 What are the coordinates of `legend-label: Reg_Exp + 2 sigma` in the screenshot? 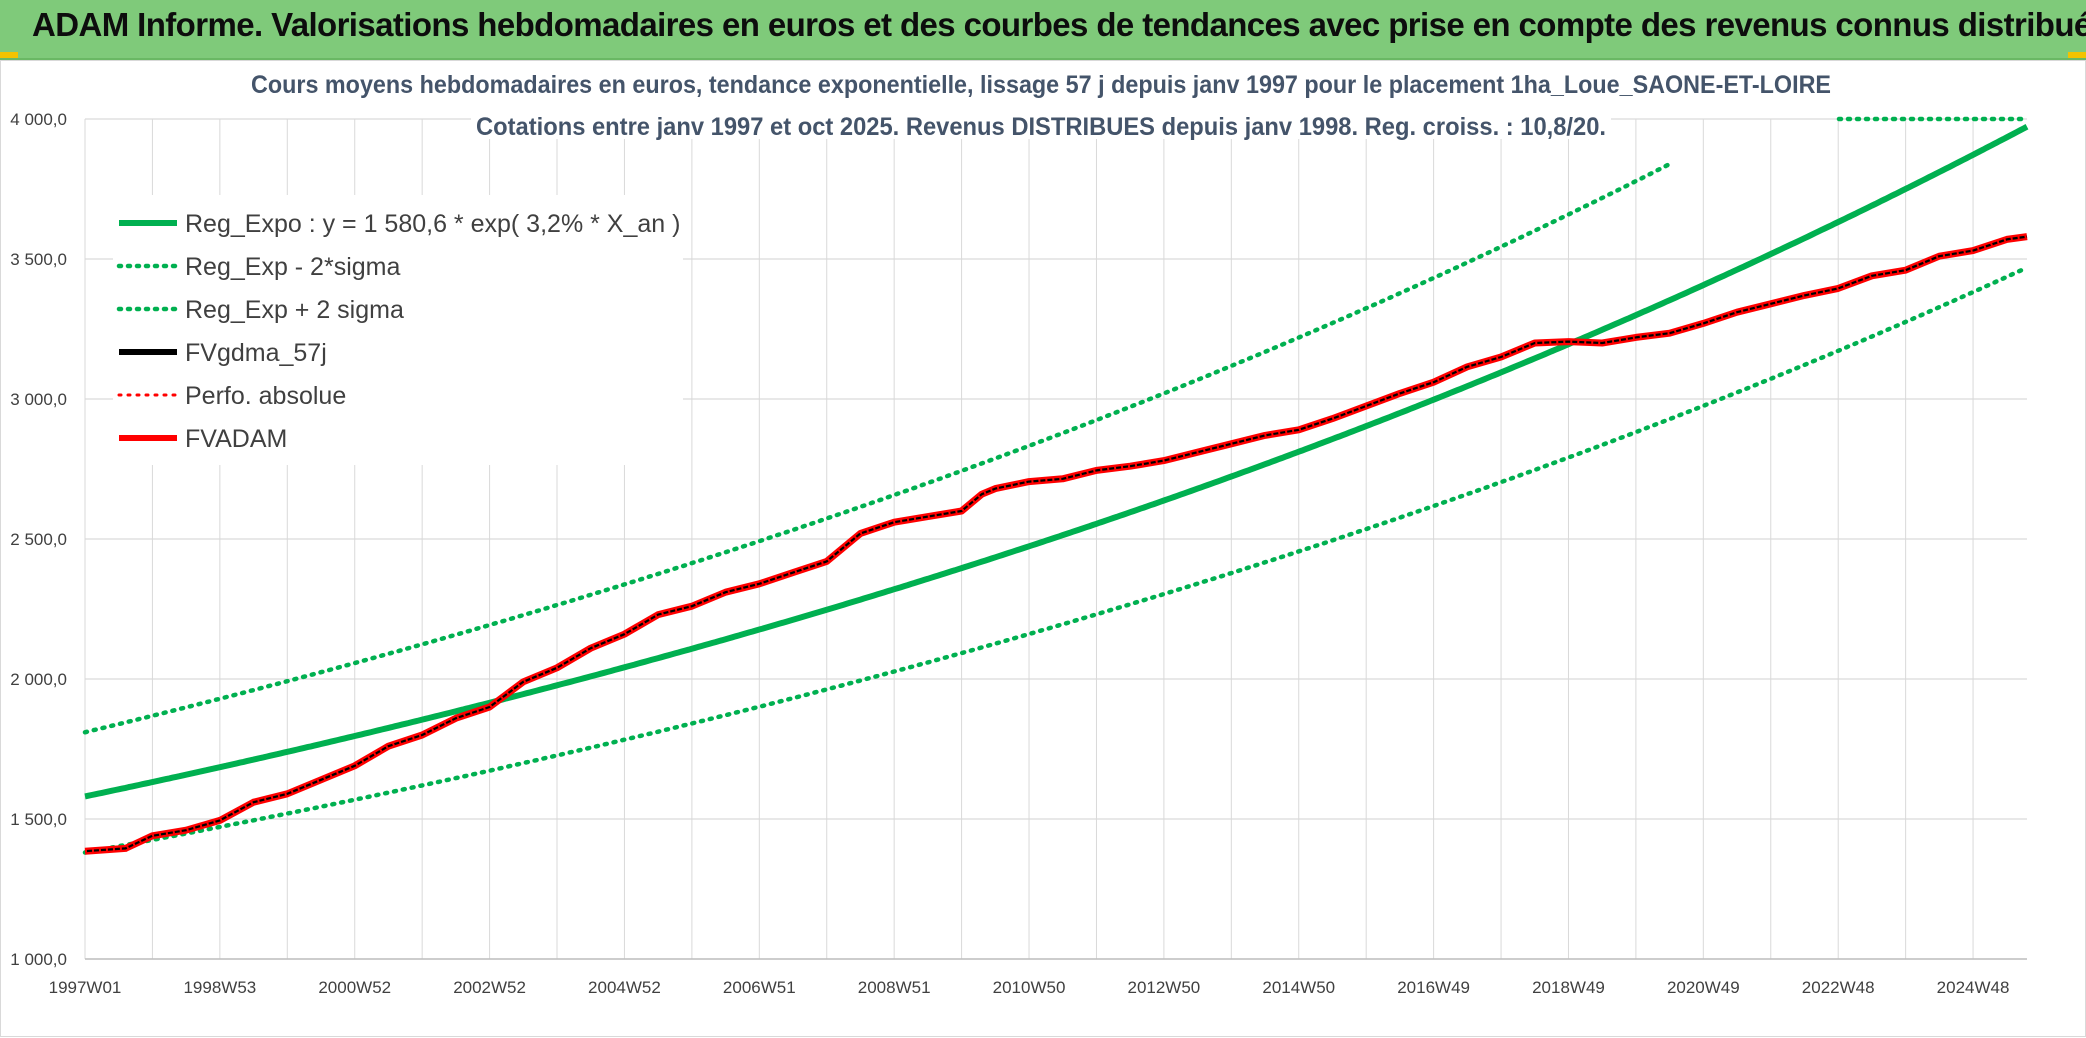 It's located at (294, 310).